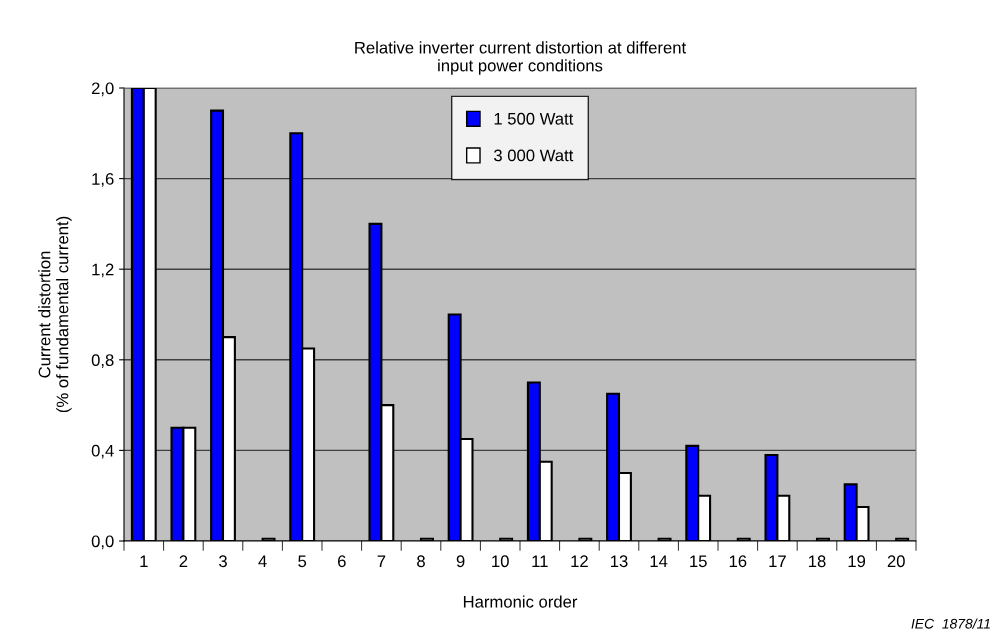 The width and height of the screenshot is (1001, 641). What do you see at coordinates (777, 561) in the screenshot?
I see `x-tick-label: 17` at bounding box center [777, 561].